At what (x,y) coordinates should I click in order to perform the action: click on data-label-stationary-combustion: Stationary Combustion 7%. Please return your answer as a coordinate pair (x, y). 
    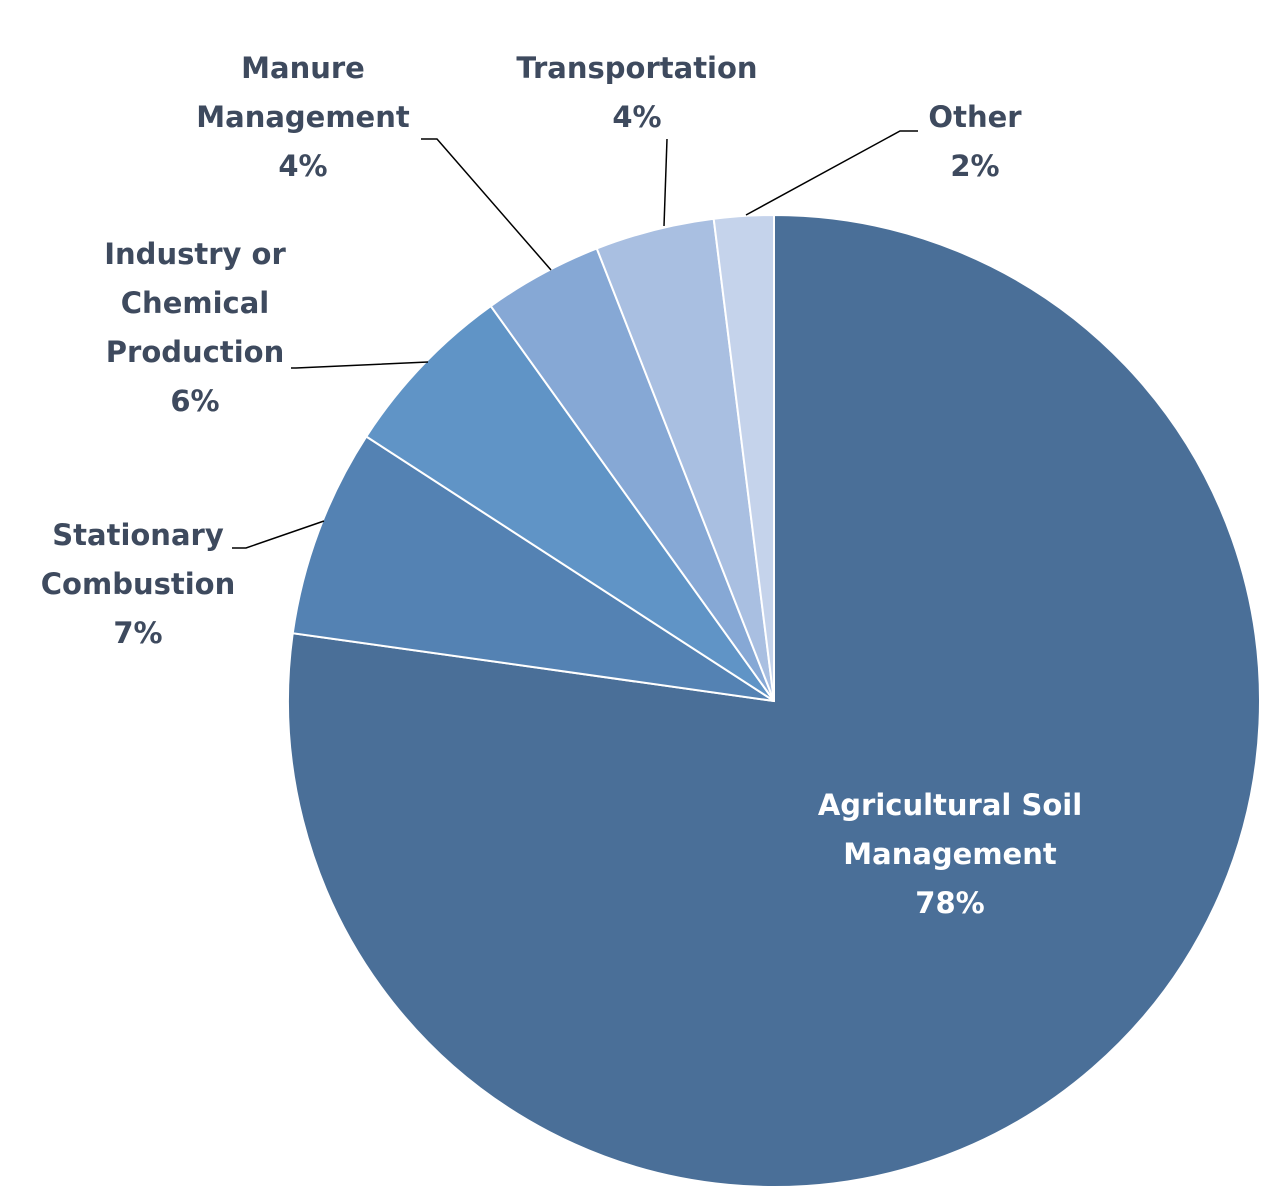
    Looking at the image, I should click on (138, 584).